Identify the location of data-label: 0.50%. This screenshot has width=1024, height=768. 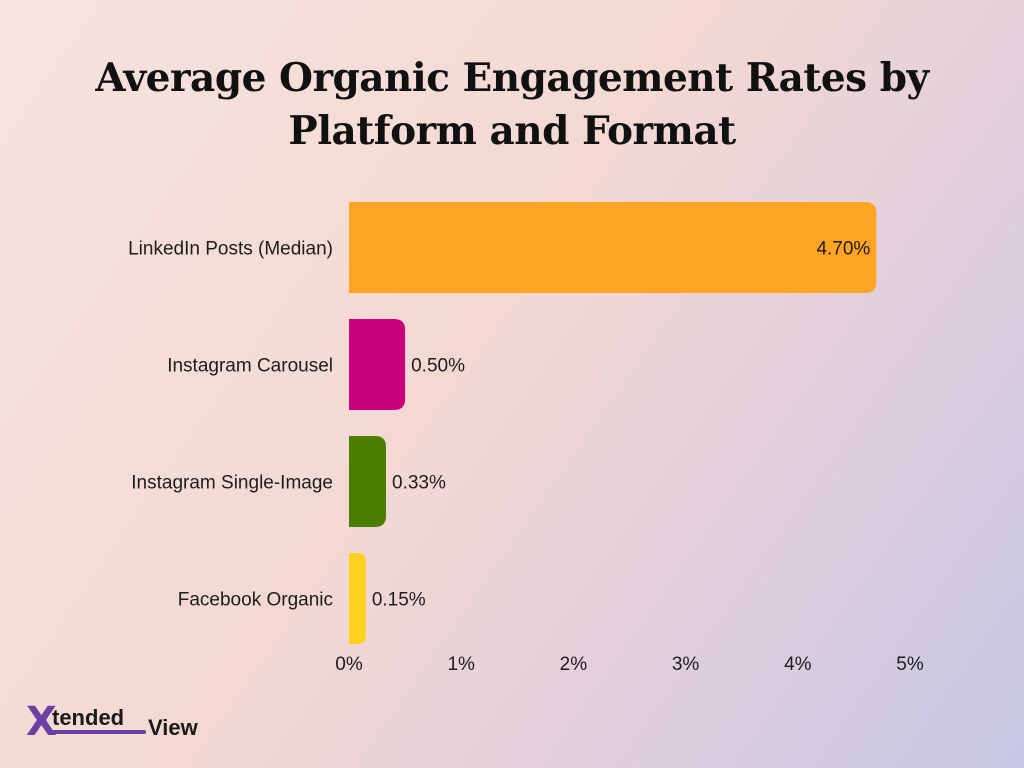
(438, 366).